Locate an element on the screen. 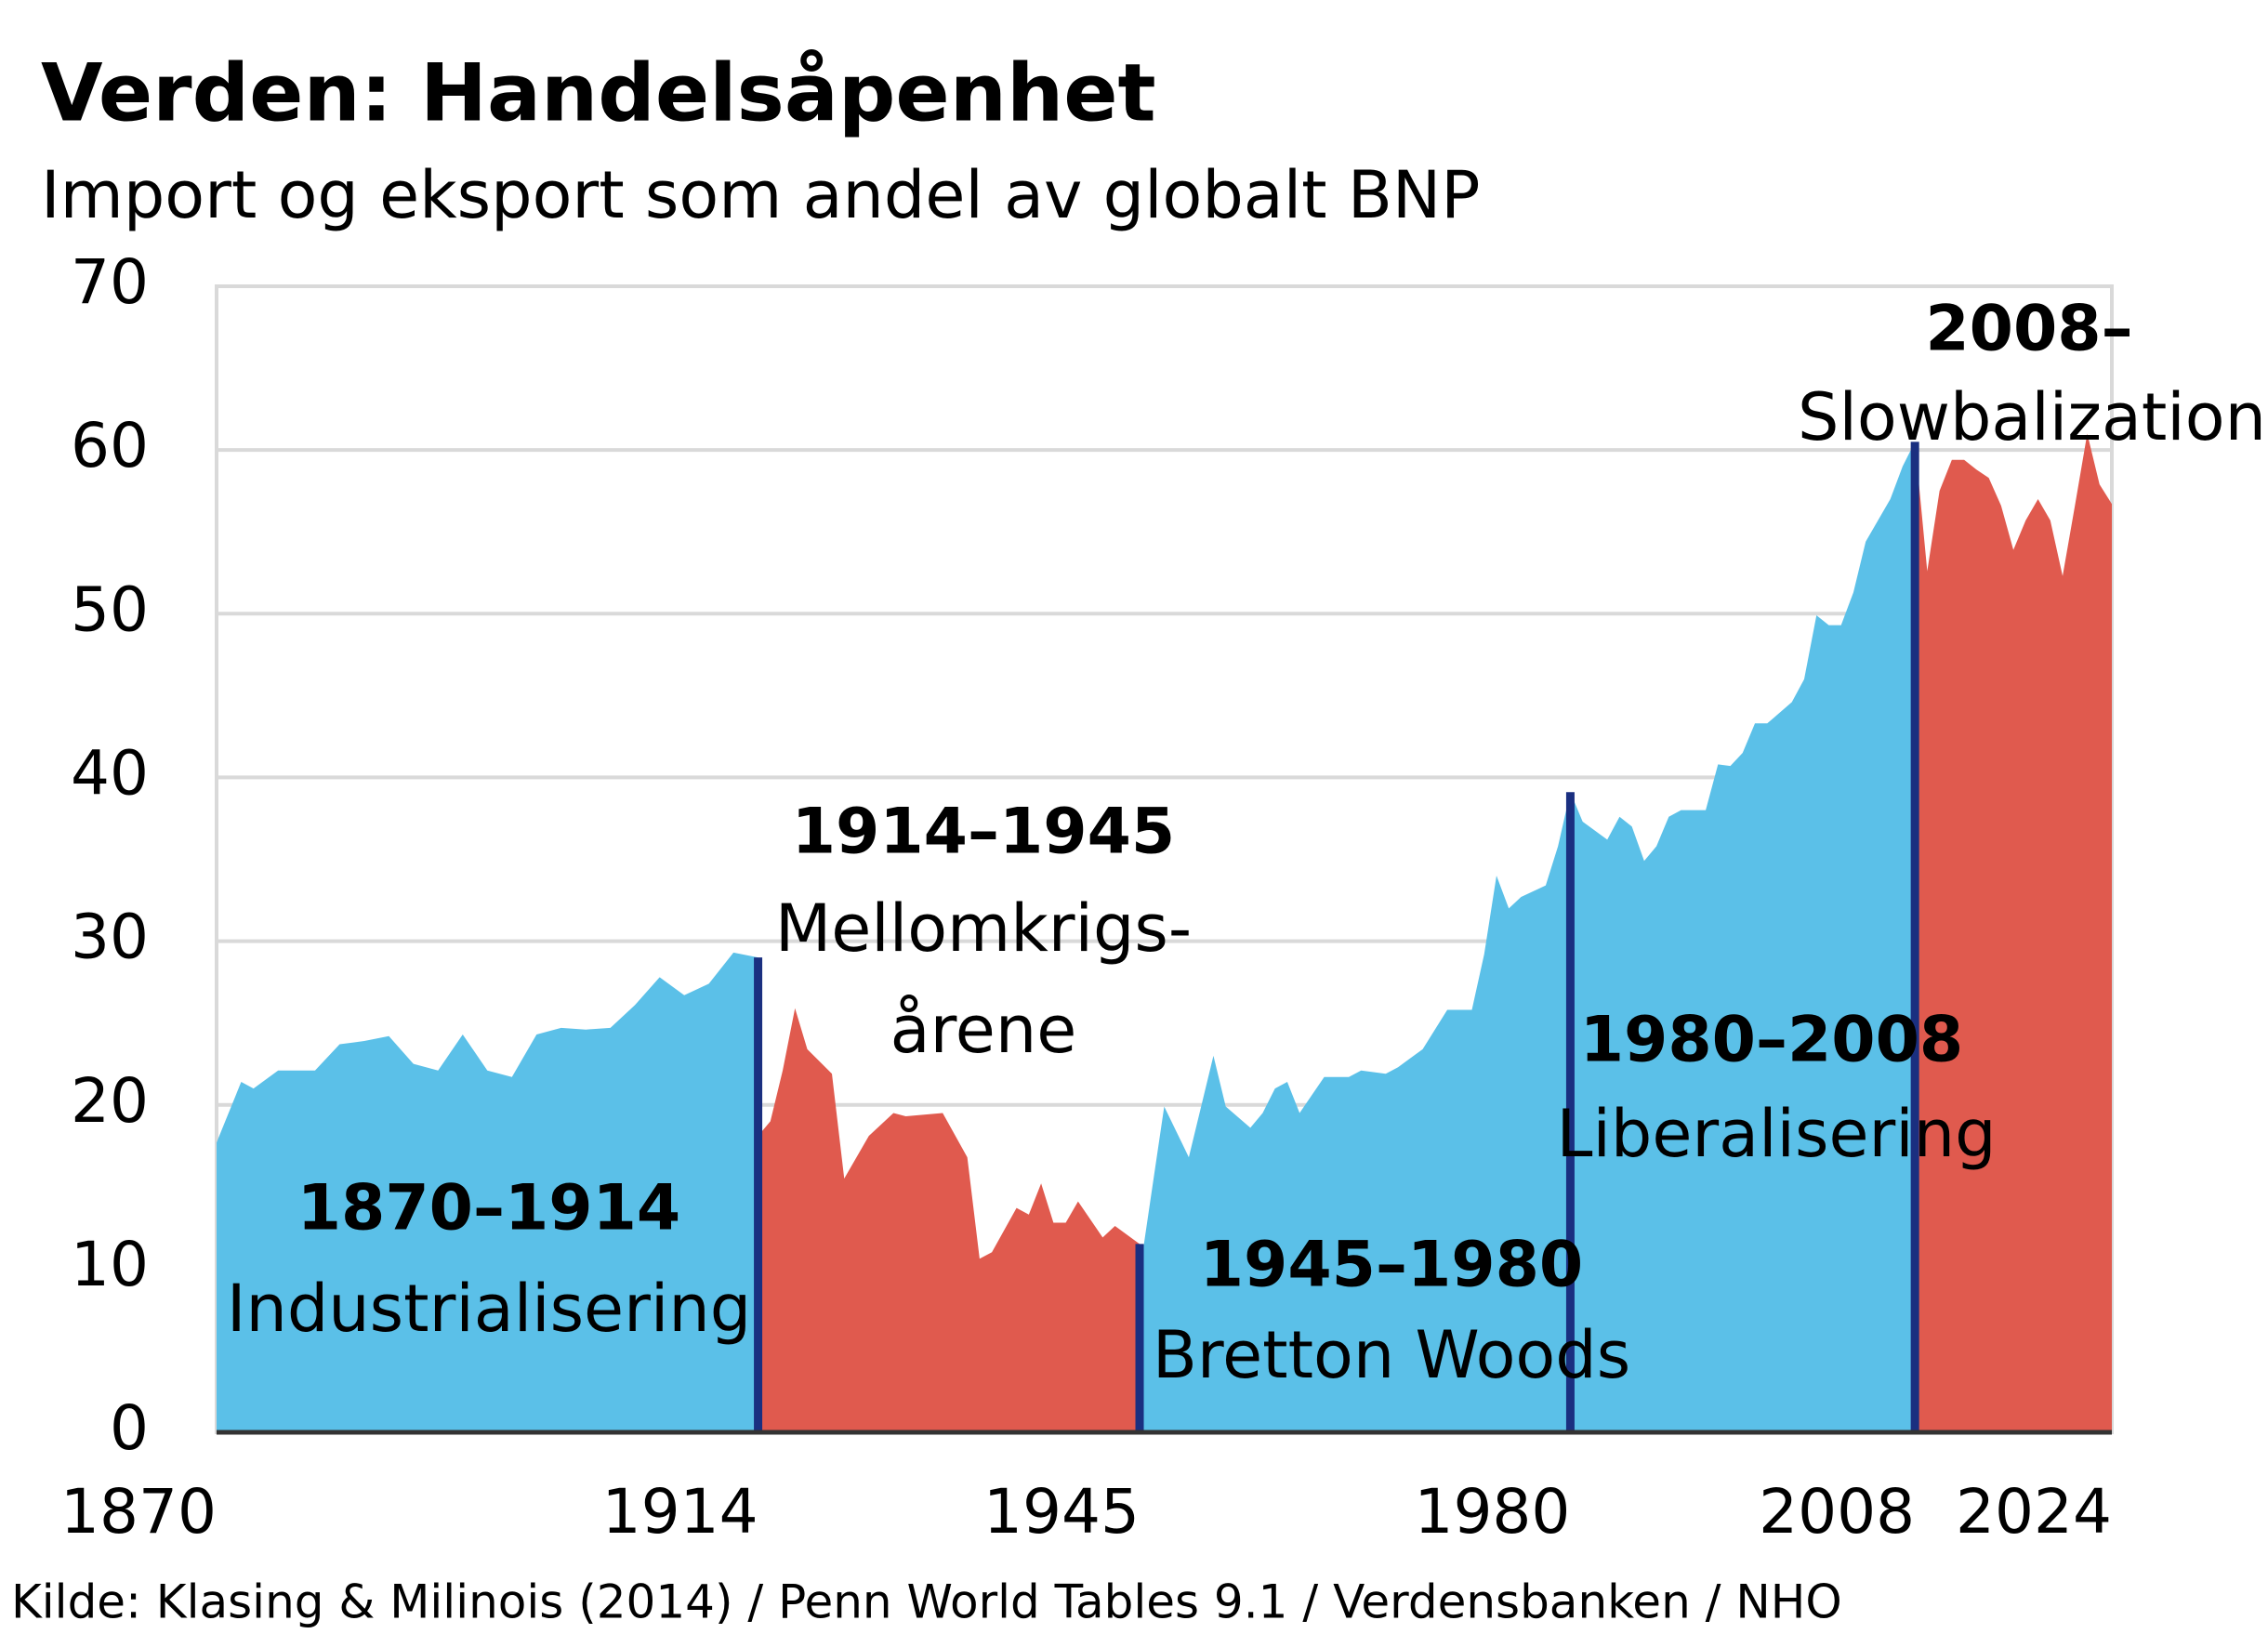  x-tick-label: 2024 is located at coordinates (2034, 1512).